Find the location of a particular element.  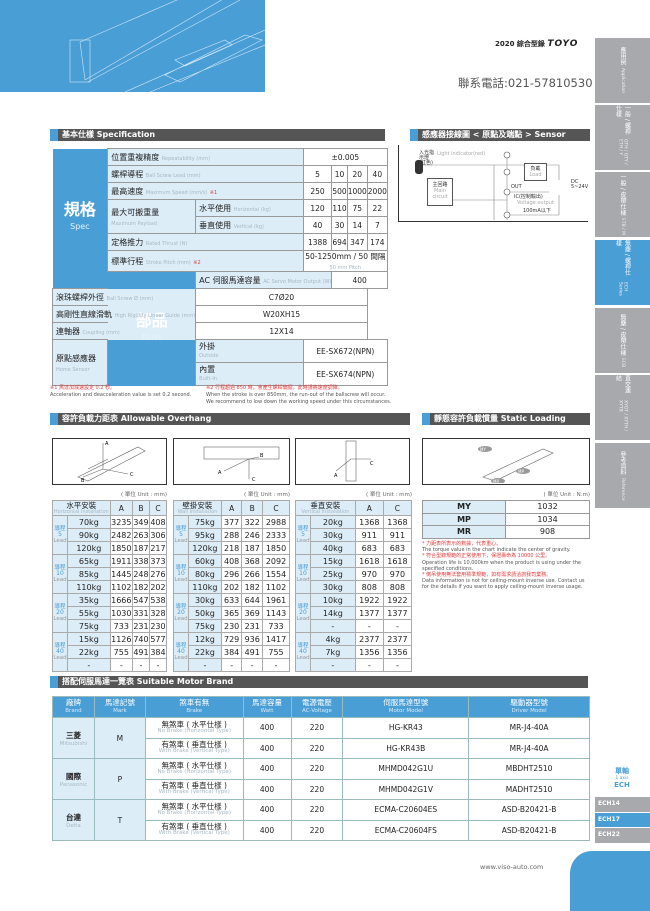

value-cell: 288 is located at coordinates (231, 535).